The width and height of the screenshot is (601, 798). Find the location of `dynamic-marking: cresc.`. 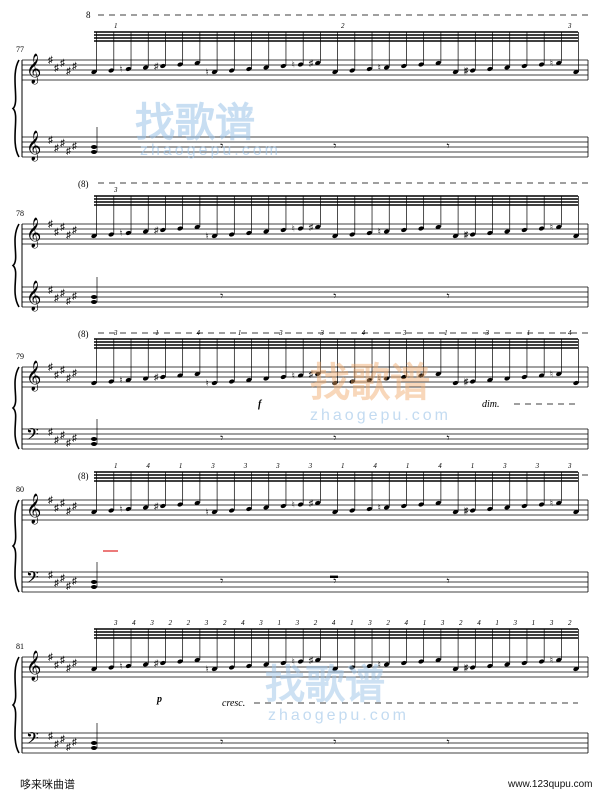

dynamic-marking: cresc. is located at coordinates (233, 703).